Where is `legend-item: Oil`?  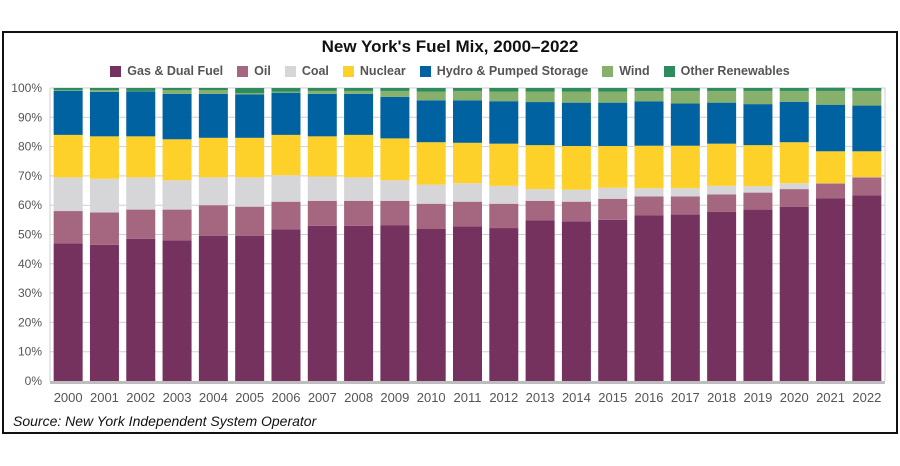 legend-item: Oil is located at coordinates (254, 71).